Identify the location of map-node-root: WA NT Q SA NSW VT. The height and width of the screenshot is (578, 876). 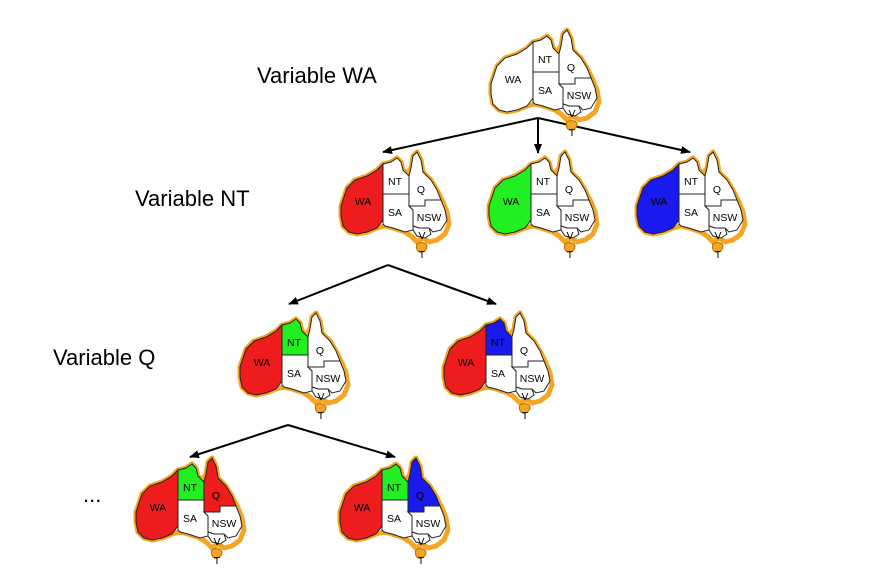
(545, 83).